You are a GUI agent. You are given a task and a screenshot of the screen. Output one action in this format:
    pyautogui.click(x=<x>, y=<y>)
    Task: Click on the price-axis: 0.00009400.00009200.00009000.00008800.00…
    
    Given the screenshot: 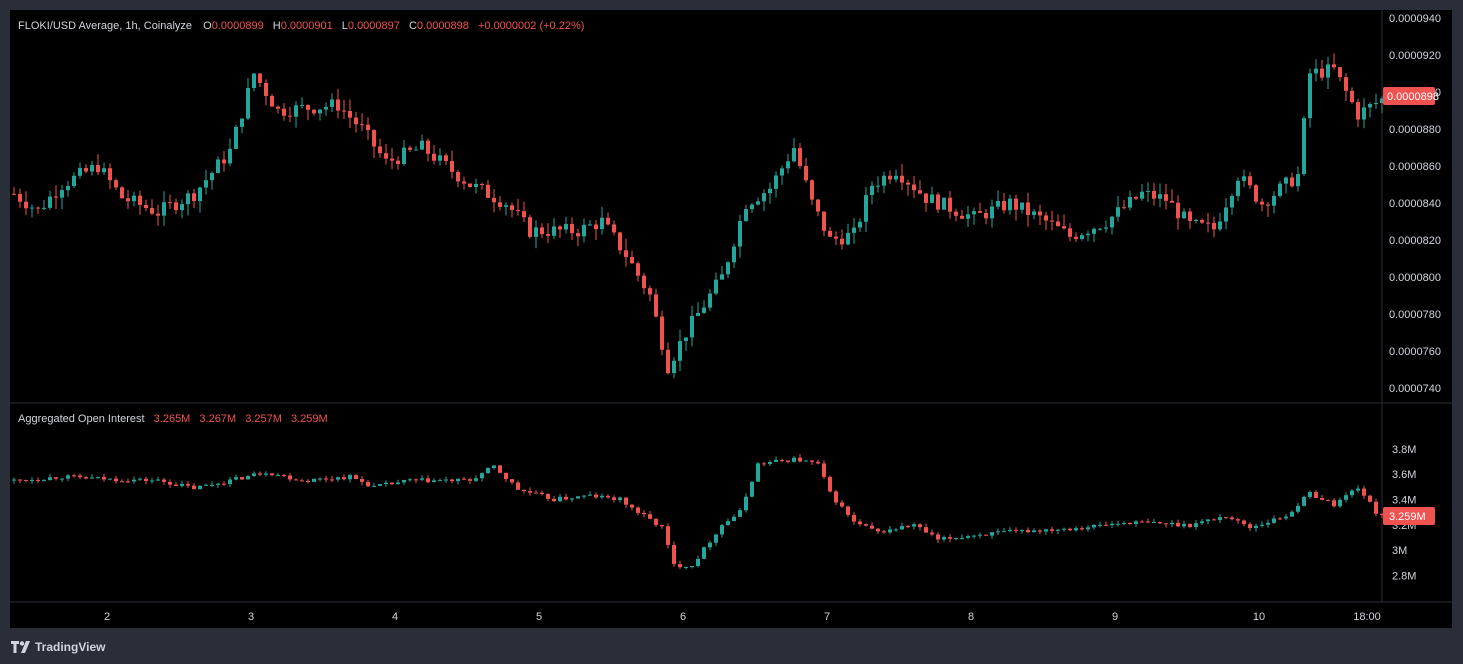 What is the action you would take?
    pyautogui.click(x=1415, y=204)
    